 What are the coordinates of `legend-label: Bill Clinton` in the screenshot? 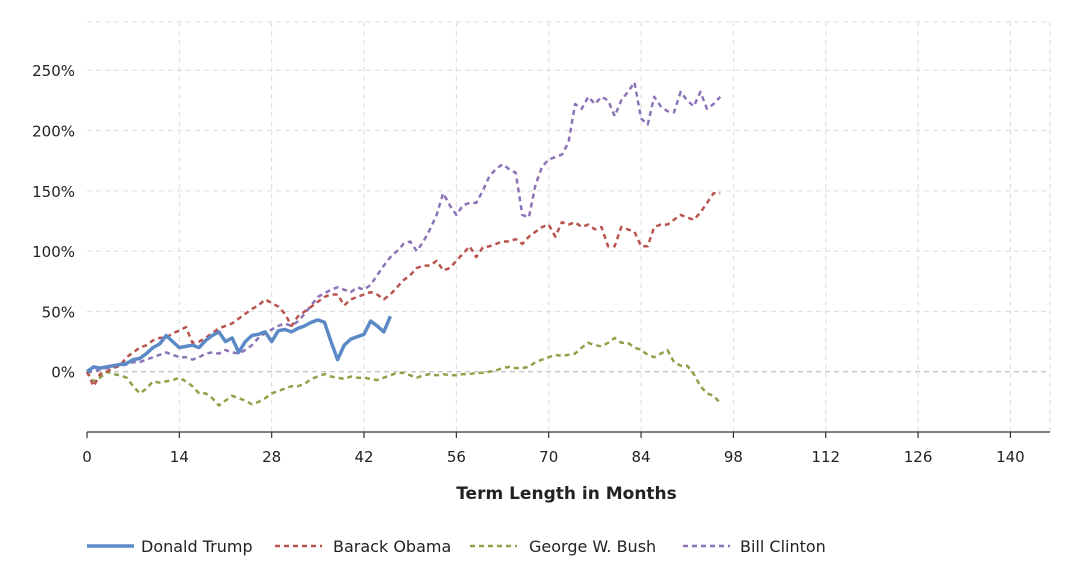 It's located at (783, 546).